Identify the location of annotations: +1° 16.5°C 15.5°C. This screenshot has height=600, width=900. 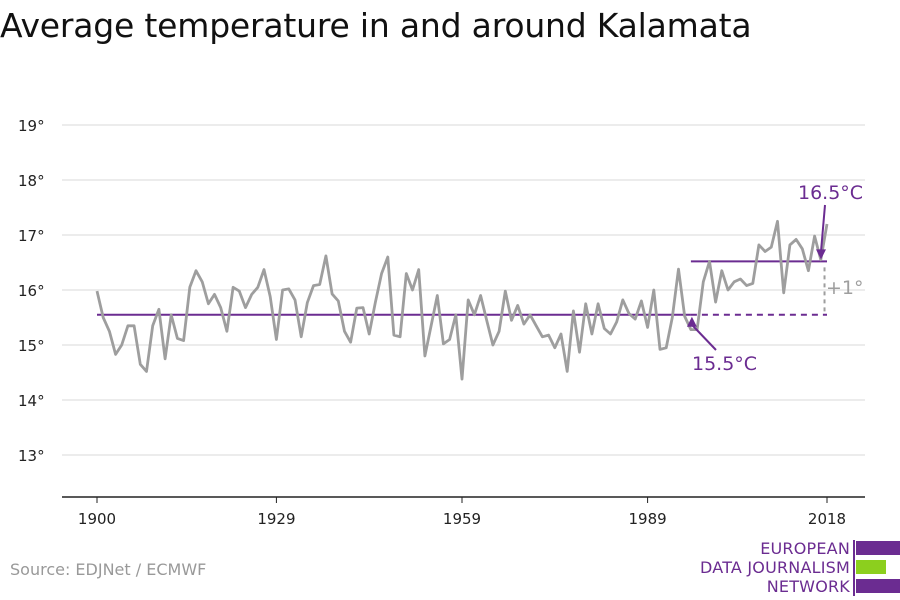
(775, 278).